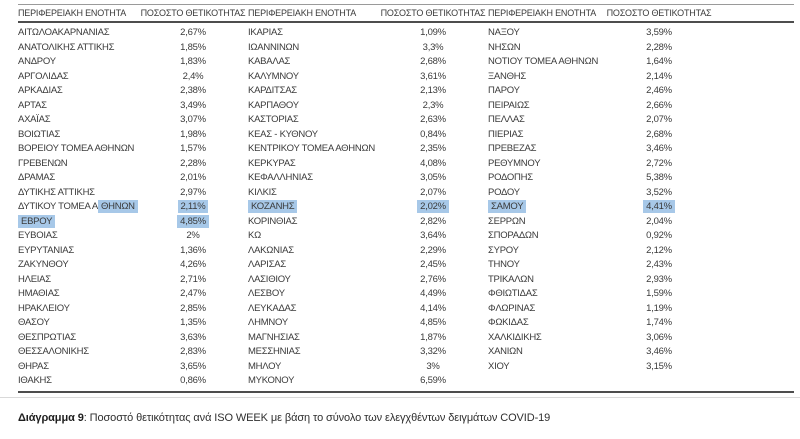 This screenshot has height=439, width=800. What do you see at coordinates (368, 265) in the screenshot?
I see `table-row: ΛΑΡΙΣΑΣ 2,45%` at bounding box center [368, 265].